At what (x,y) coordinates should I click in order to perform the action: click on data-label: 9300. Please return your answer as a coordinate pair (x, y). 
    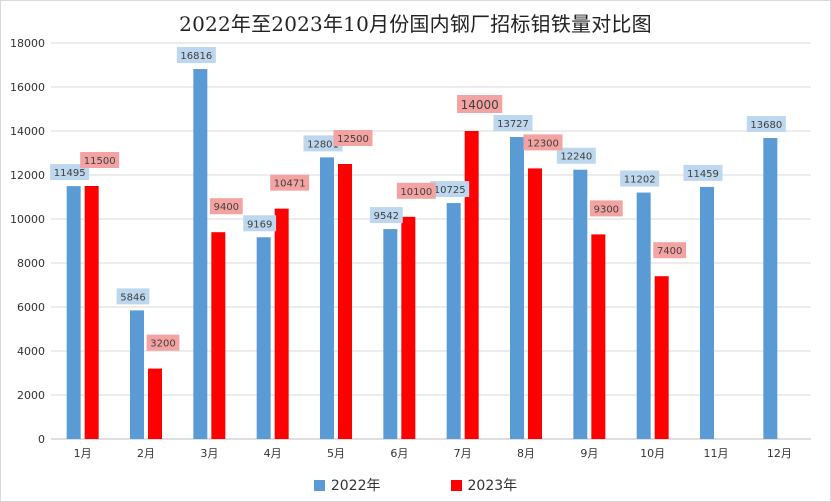
    Looking at the image, I should click on (606, 209).